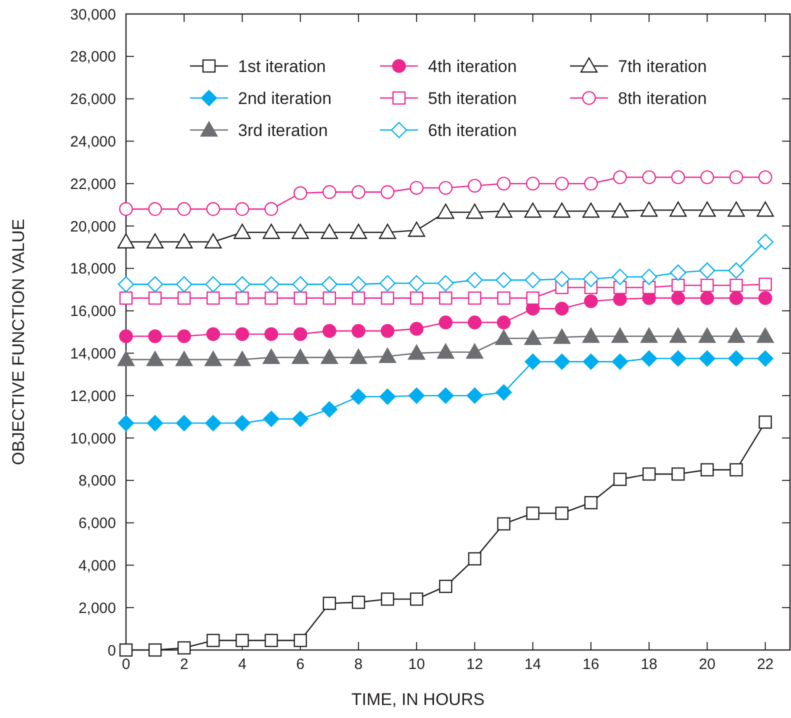 The width and height of the screenshot is (791, 718). Describe the element at coordinates (93, 184) in the screenshot. I see `y-tick-label: 22,000` at that location.